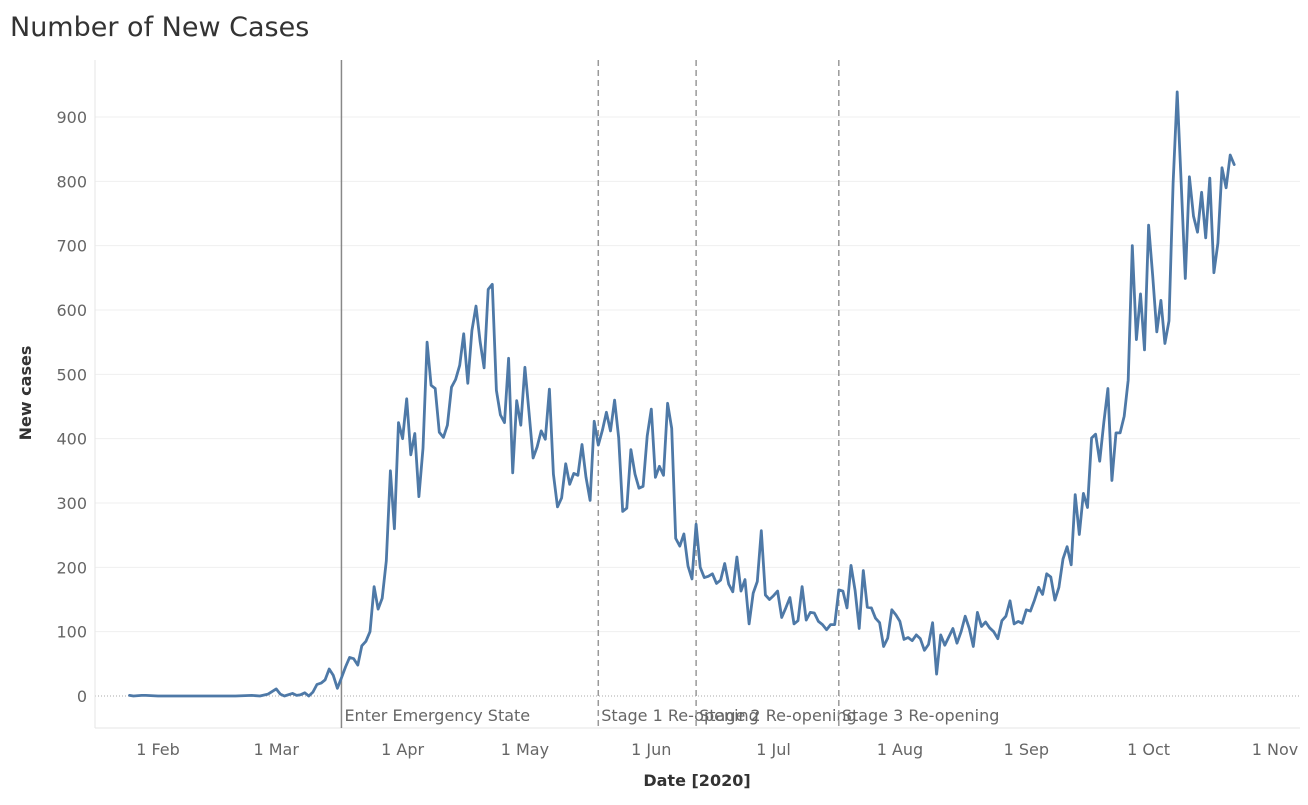  What do you see at coordinates (651, 749) in the screenshot?
I see `x-tick-label: 1 Jun` at bounding box center [651, 749].